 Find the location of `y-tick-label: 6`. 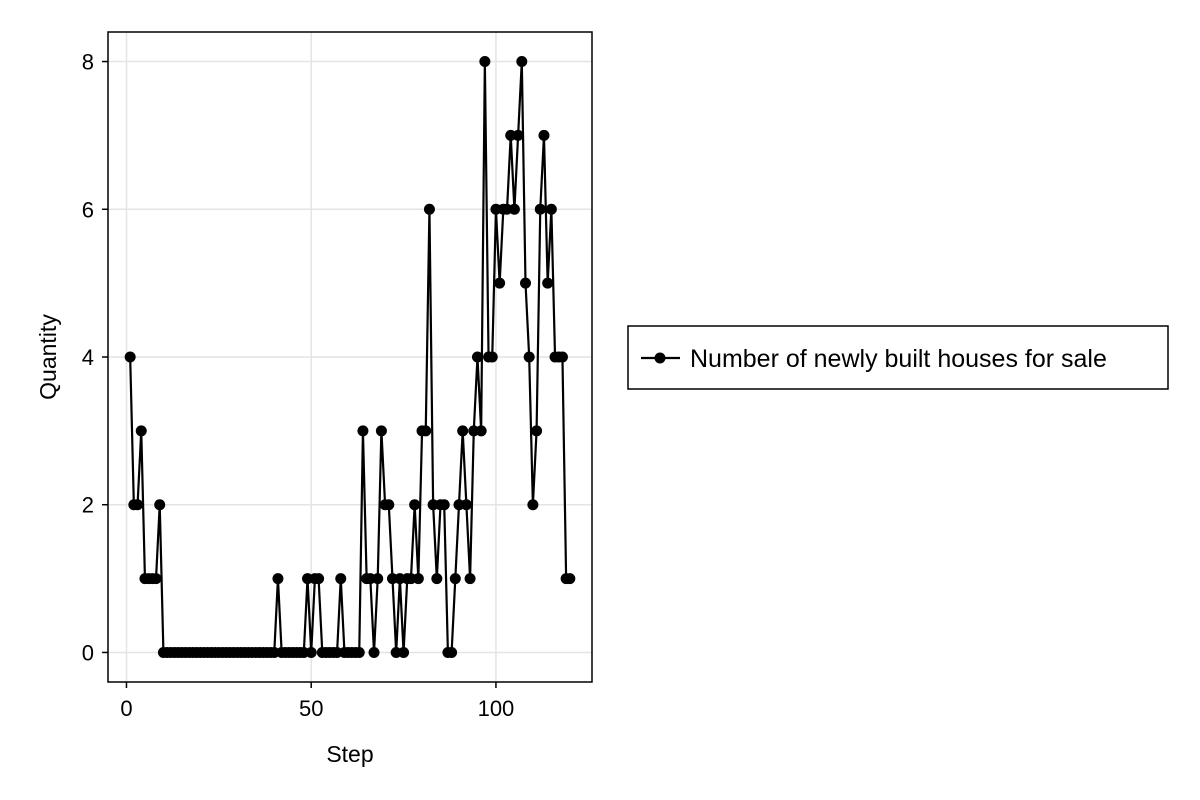

y-tick-label: 6 is located at coordinates (88, 209).